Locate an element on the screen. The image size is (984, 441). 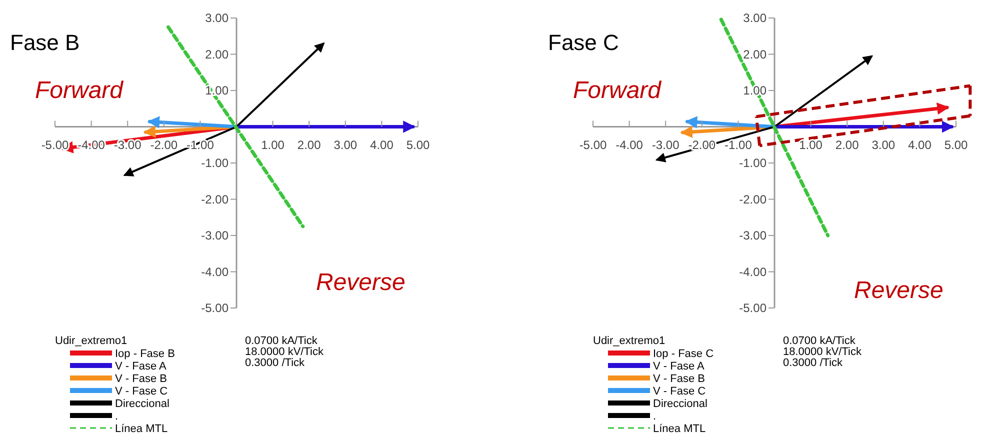
x-tick-label: -4.00 is located at coordinates (630, 145).